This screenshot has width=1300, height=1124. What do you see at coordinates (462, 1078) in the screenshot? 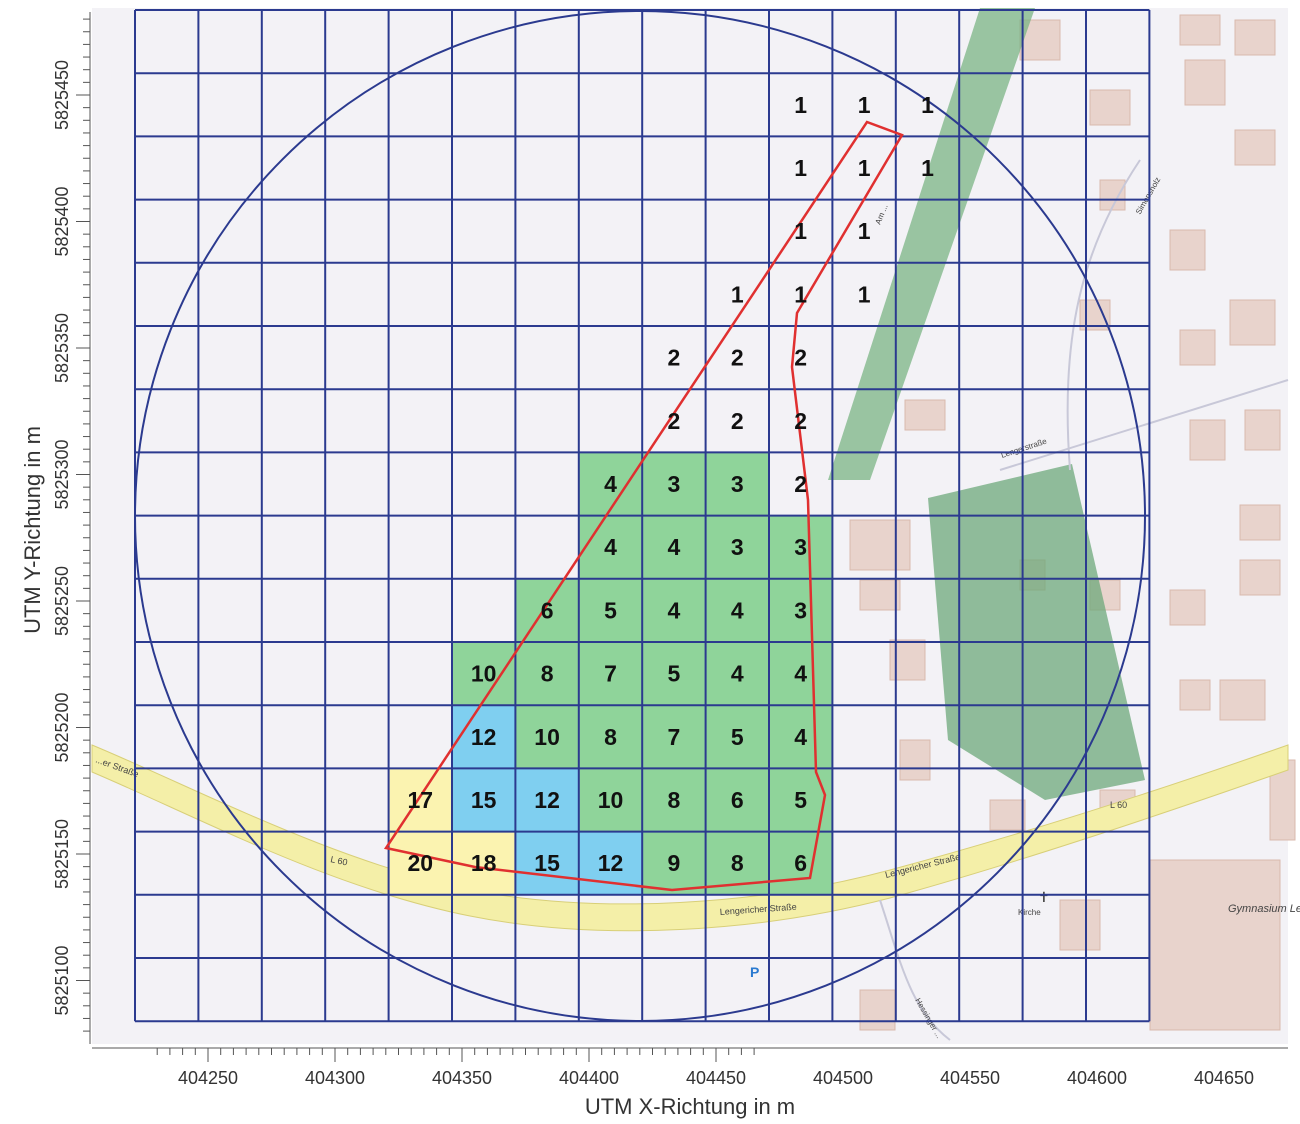
I see `x-tick-label: 404350` at bounding box center [462, 1078].